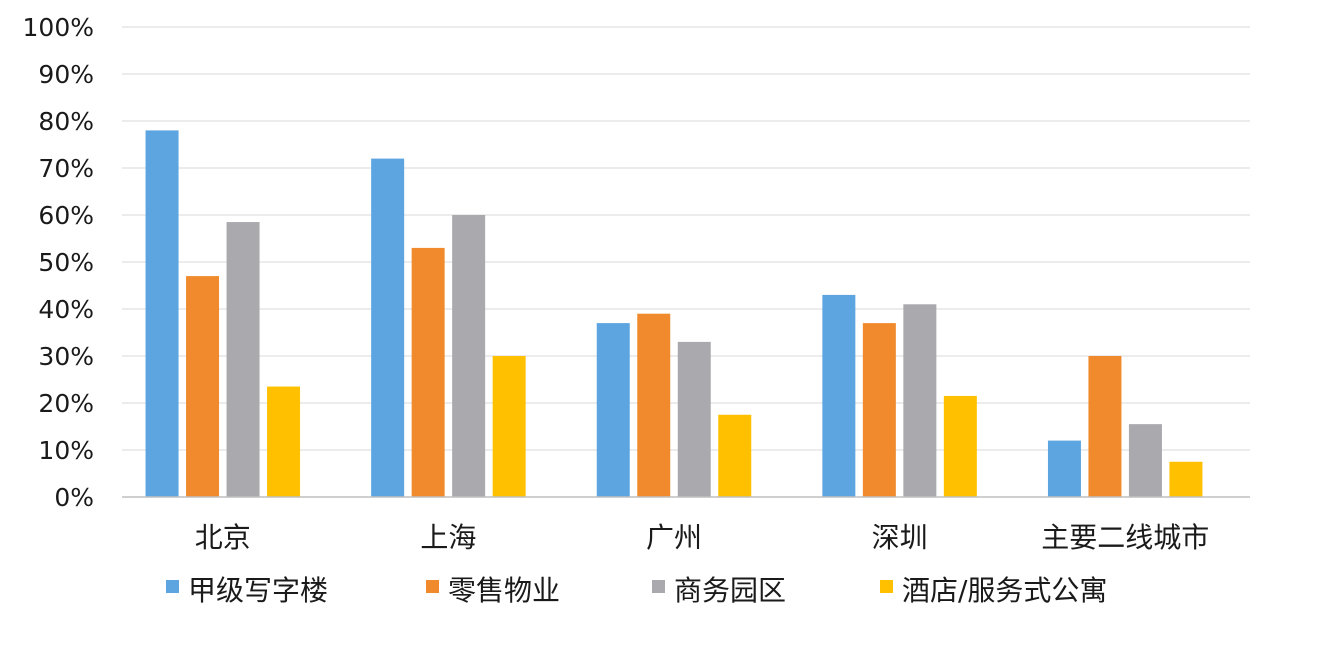 This screenshot has width=1338, height=646. I want to click on legend: 甲级写字楼 零售物业 商务园区 酒店/服务式公寓, so click(636, 590).